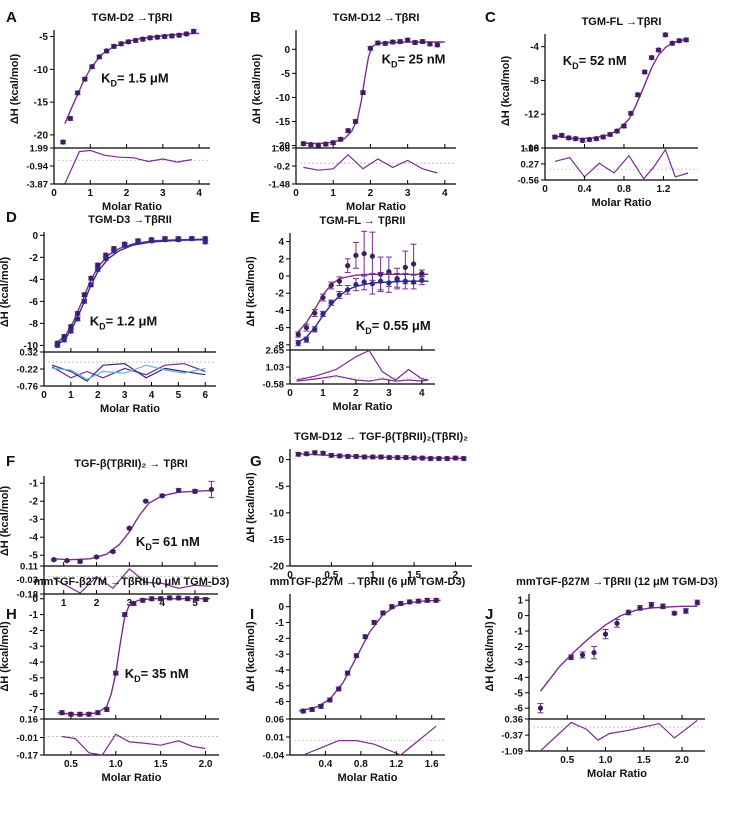  Describe the element at coordinates (27, 580) in the screenshot. I see `residual-tick-label: -0.03` at that location.